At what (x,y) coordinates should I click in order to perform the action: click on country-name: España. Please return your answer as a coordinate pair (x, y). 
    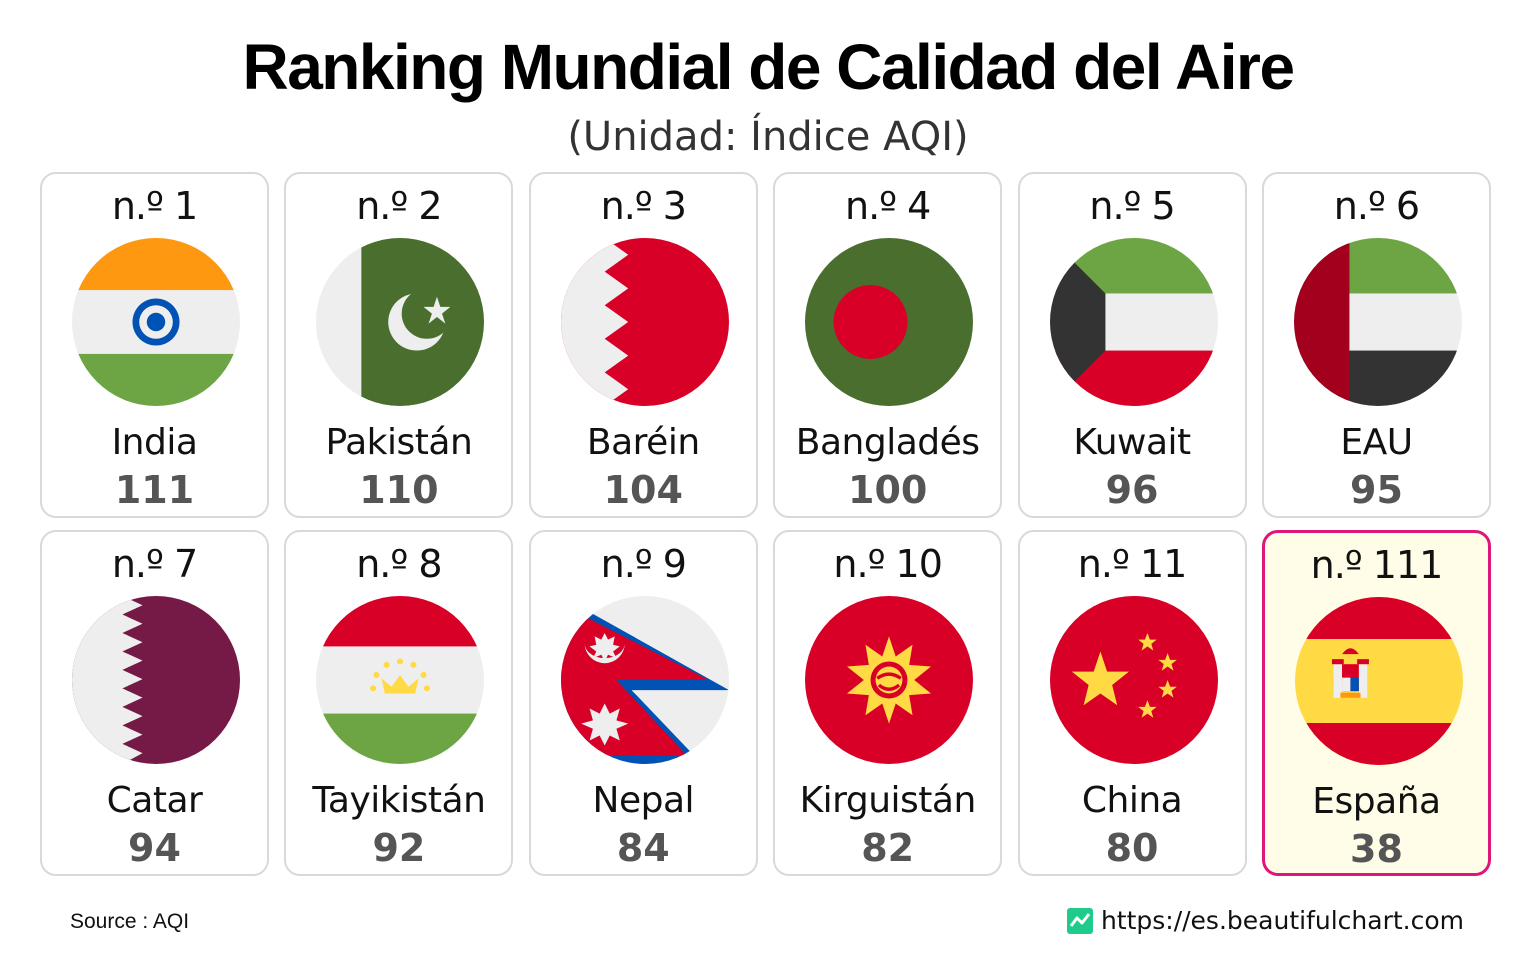
    Looking at the image, I should click on (1376, 801).